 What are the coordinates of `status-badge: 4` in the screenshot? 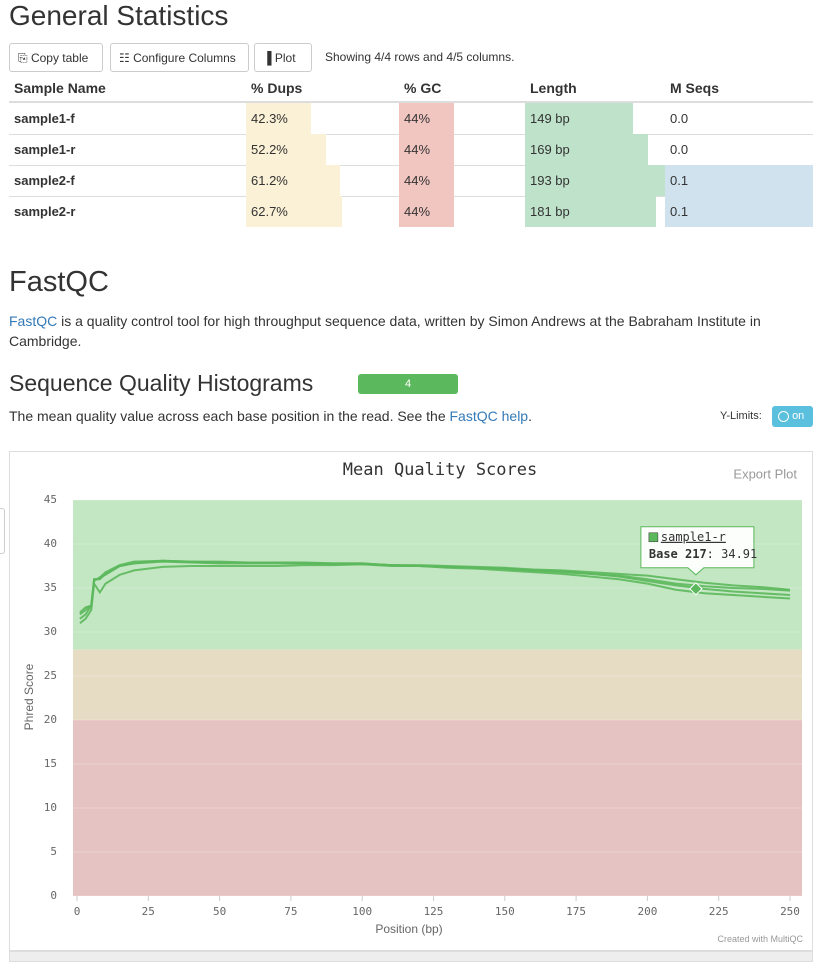 It's located at (408, 384).